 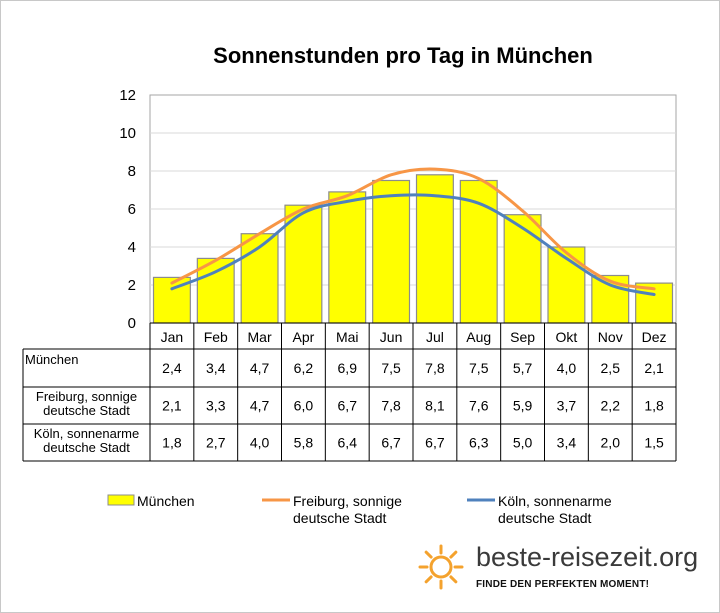 I want to click on sun-icon, so click(x=441, y=567).